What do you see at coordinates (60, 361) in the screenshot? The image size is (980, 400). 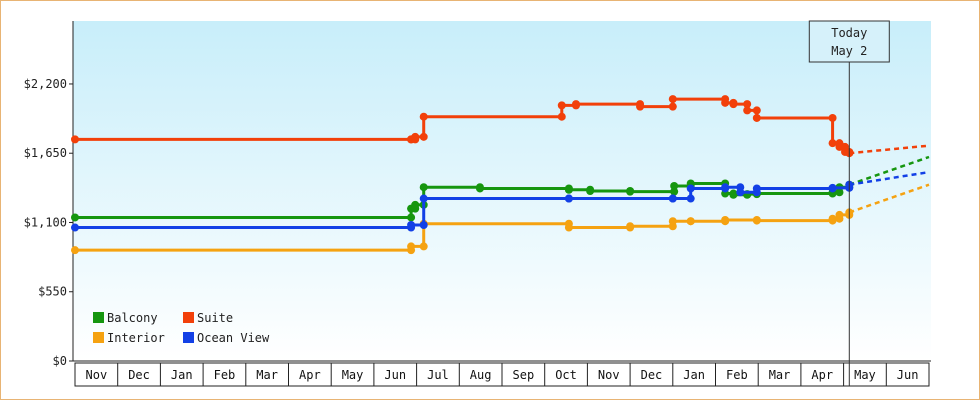 I see `y-tick-label: $0` at bounding box center [60, 361].